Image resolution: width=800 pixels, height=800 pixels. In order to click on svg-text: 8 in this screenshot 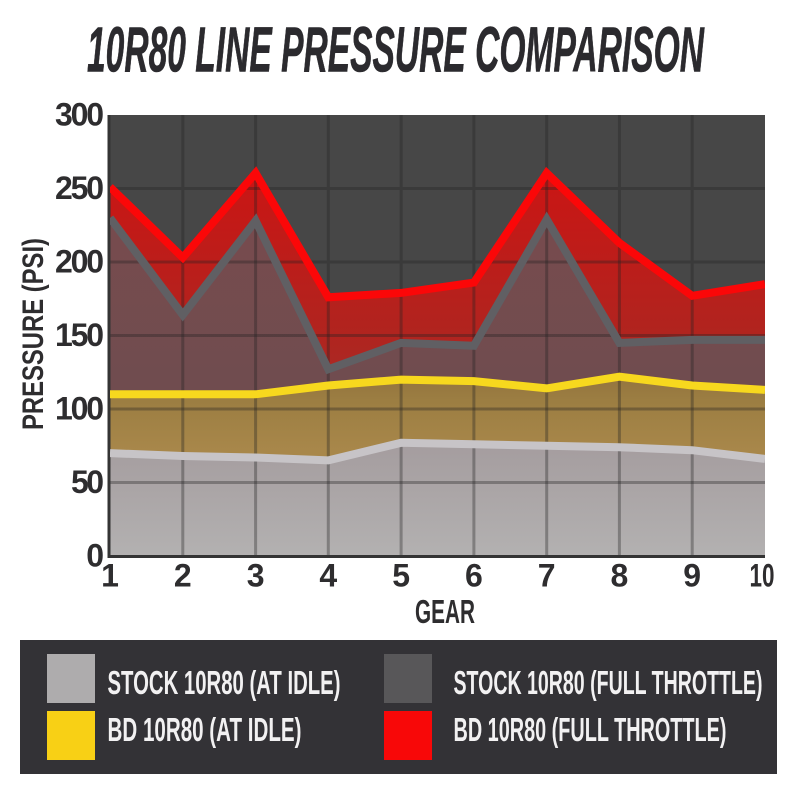, I will do `click(620, 576)`.